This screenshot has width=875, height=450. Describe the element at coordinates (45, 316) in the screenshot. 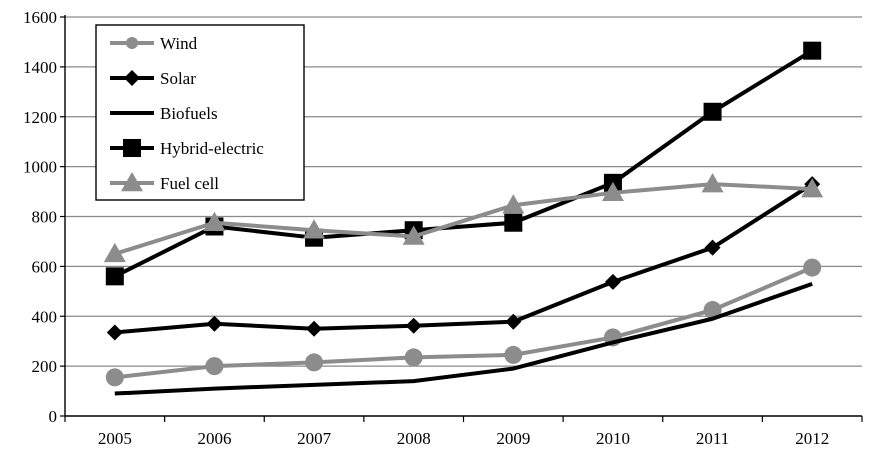

I see `y-tick-label: 400` at that location.